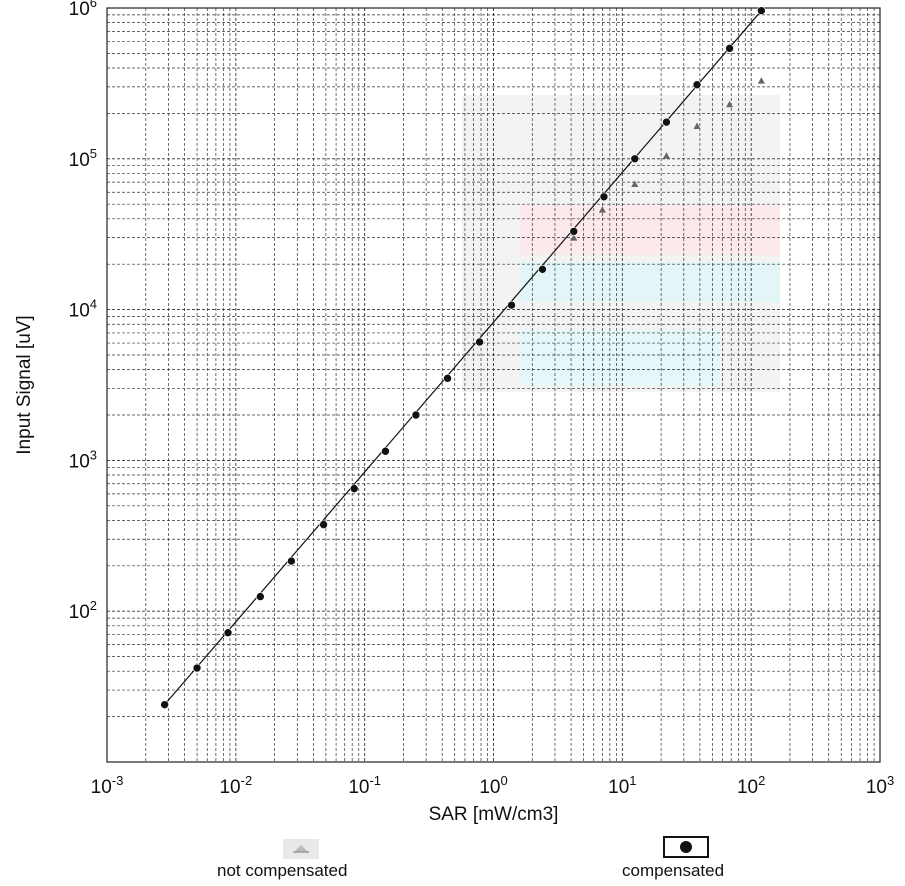 This screenshot has width=905, height=886. Describe the element at coordinates (24, 384) in the screenshot. I see `y-axis-label: Input Signal [uV]` at that location.